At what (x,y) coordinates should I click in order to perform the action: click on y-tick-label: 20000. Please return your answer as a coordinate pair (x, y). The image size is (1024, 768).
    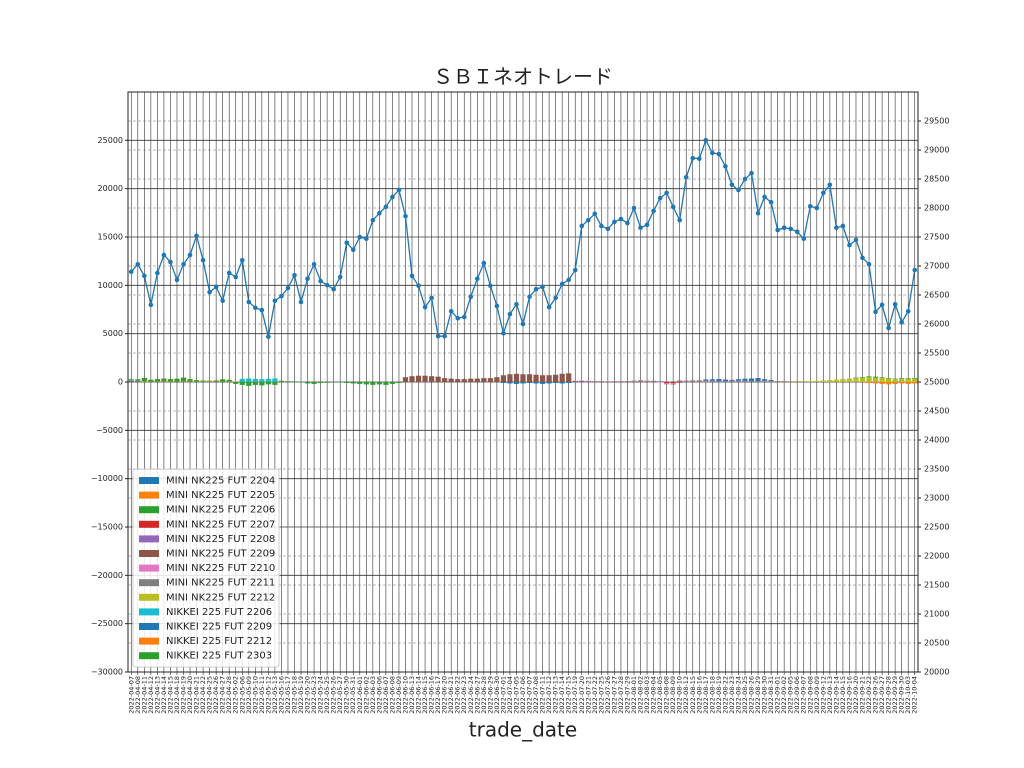
    Looking at the image, I should click on (110, 188).